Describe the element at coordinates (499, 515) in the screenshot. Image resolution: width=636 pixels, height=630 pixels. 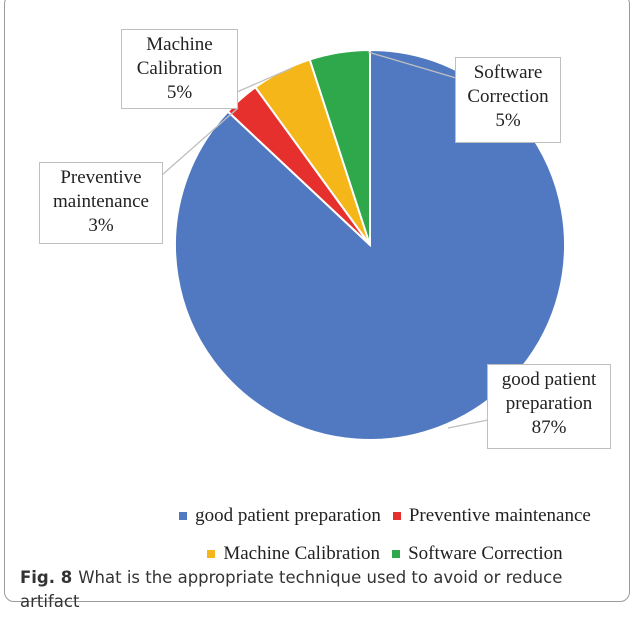
I see `legend-label: Preventive maintenance` at that location.